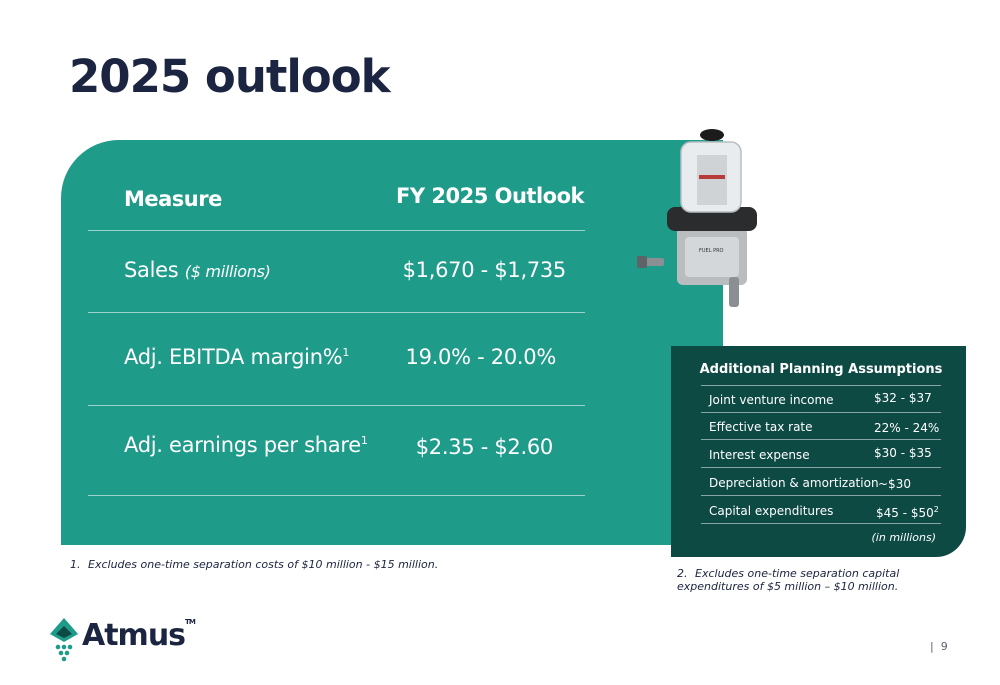 This screenshot has width=1000, height=685. What do you see at coordinates (711, 251) in the screenshot?
I see `product-label: FUEL PRO` at bounding box center [711, 251].